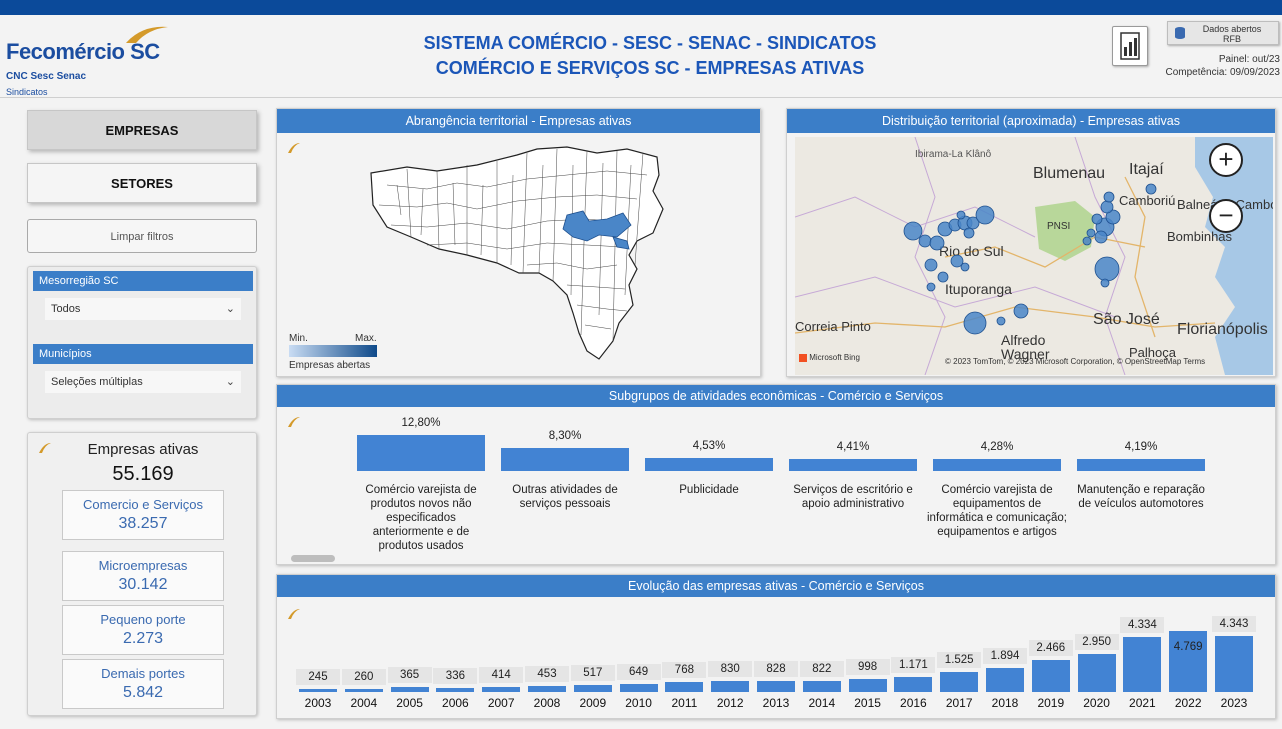 The height and width of the screenshot is (729, 1282). Describe the element at coordinates (1222, 72) in the screenshot. I see `competencia-date: Competência: 09/09/2023` at that location.